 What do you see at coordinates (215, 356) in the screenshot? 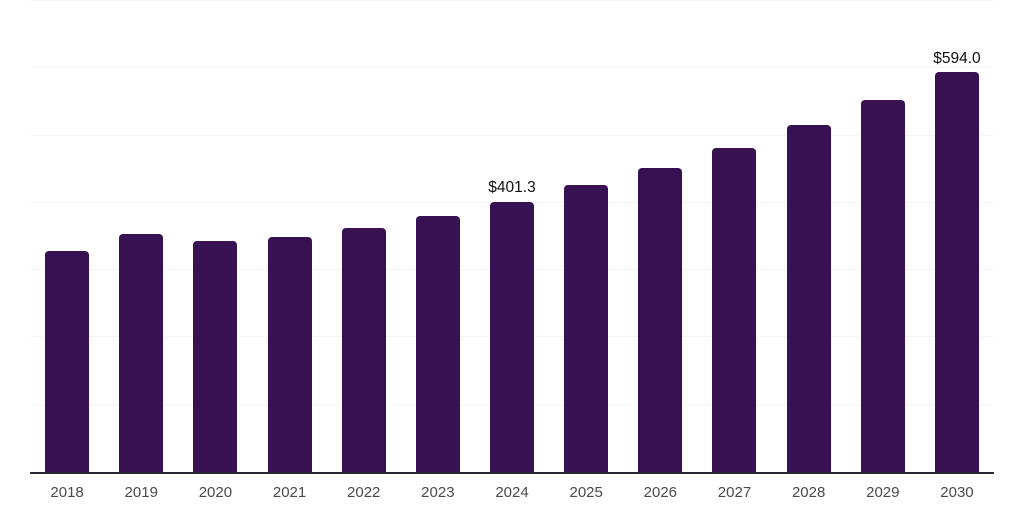
I see `bar-2020` at bounding box center [215, 356].